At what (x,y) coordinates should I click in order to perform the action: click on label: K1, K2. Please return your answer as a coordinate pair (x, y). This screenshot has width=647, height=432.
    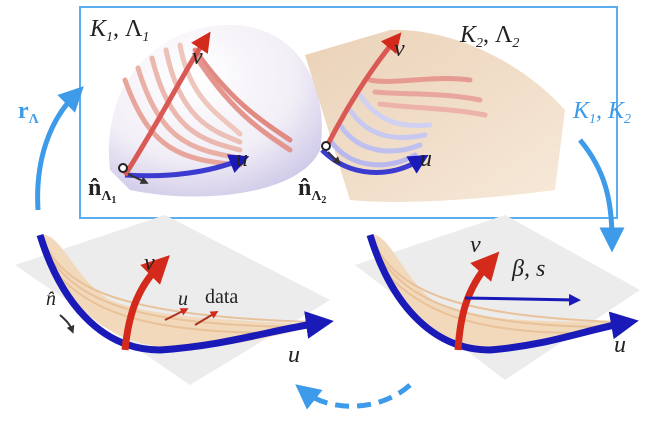
    Looking at the image, I should click on (601, 112).